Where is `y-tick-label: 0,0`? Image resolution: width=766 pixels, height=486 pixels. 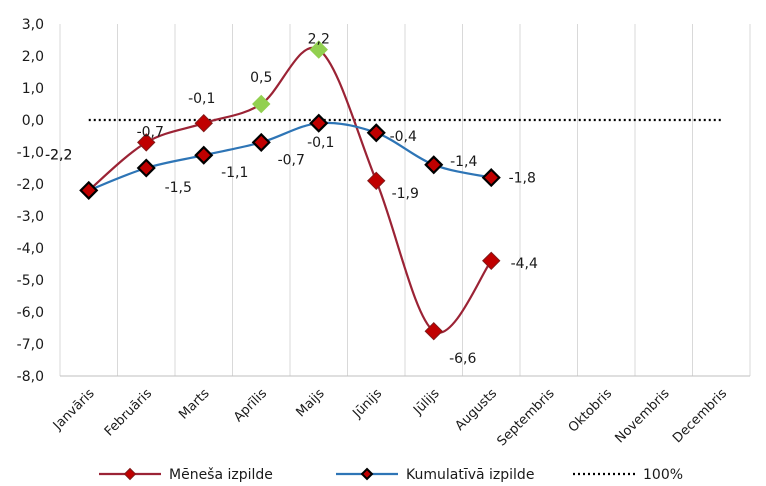 y-tick-label: 0,0 is located at coordinates (33, 121).